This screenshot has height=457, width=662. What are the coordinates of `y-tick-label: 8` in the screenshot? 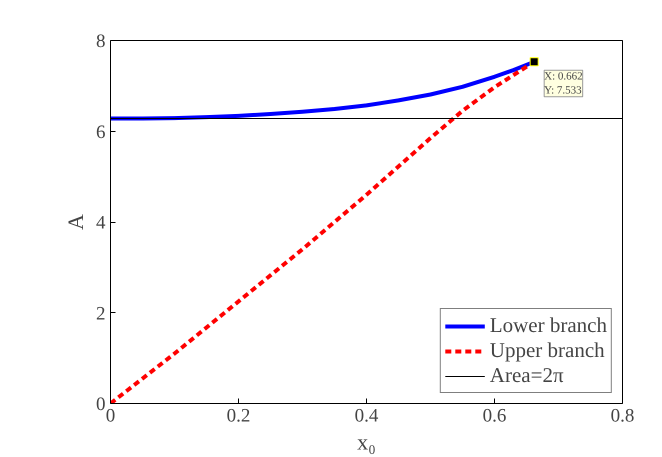 It's located at (101, 41).